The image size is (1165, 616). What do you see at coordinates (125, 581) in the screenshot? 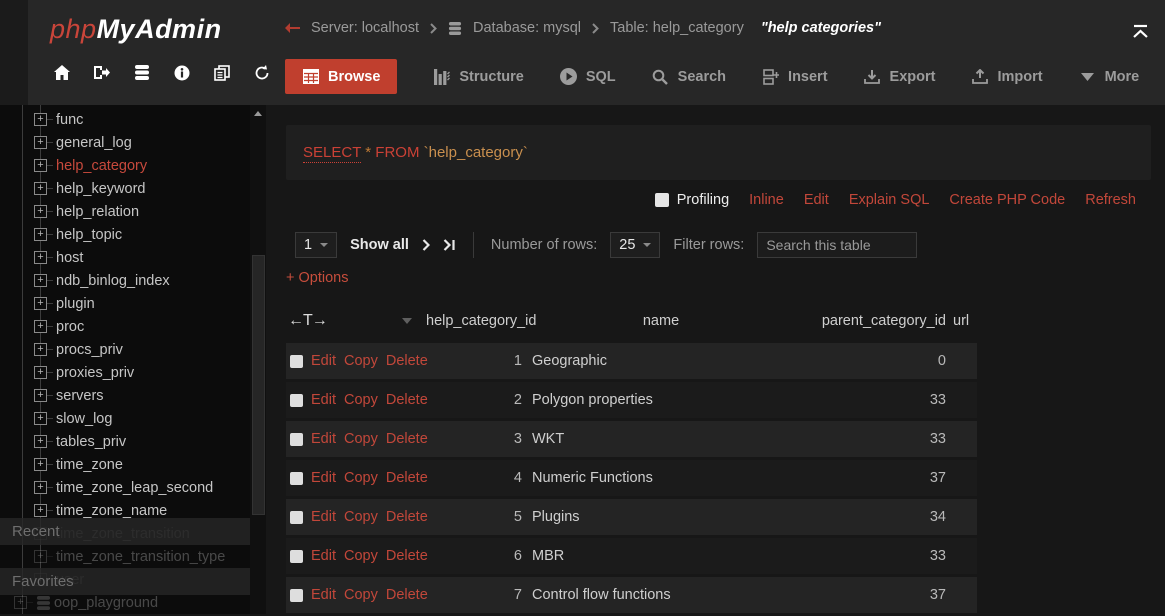
I see `favorites-section-header: Favorites` at bounding box center [125, 581].